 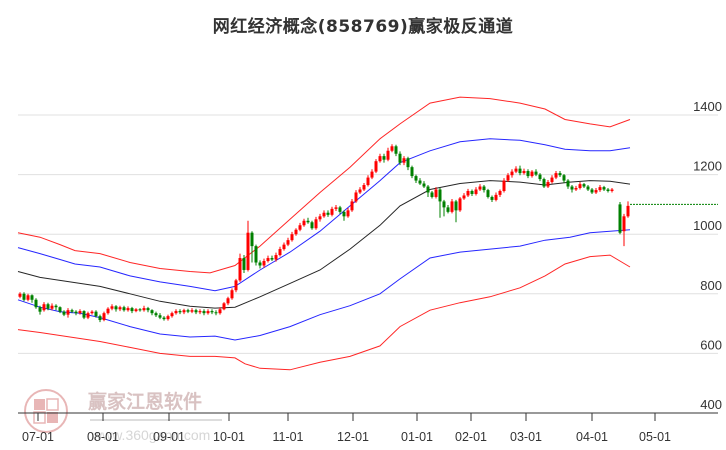 I want to click on x-tick-label: 10-01, so click(x=229, y=437).